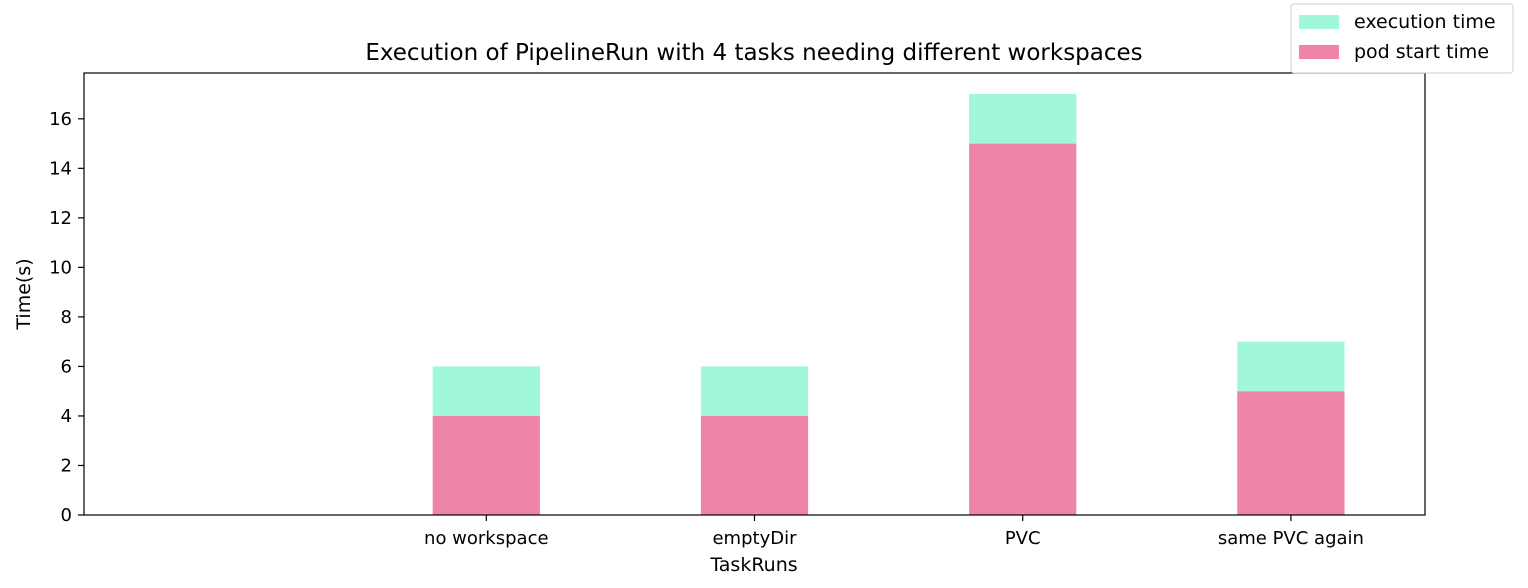  What do you see at coordinates (1023, 329) in the screenshot?
I see `bar-pod-start-time-pvc` at bounding box center [1023, 329].